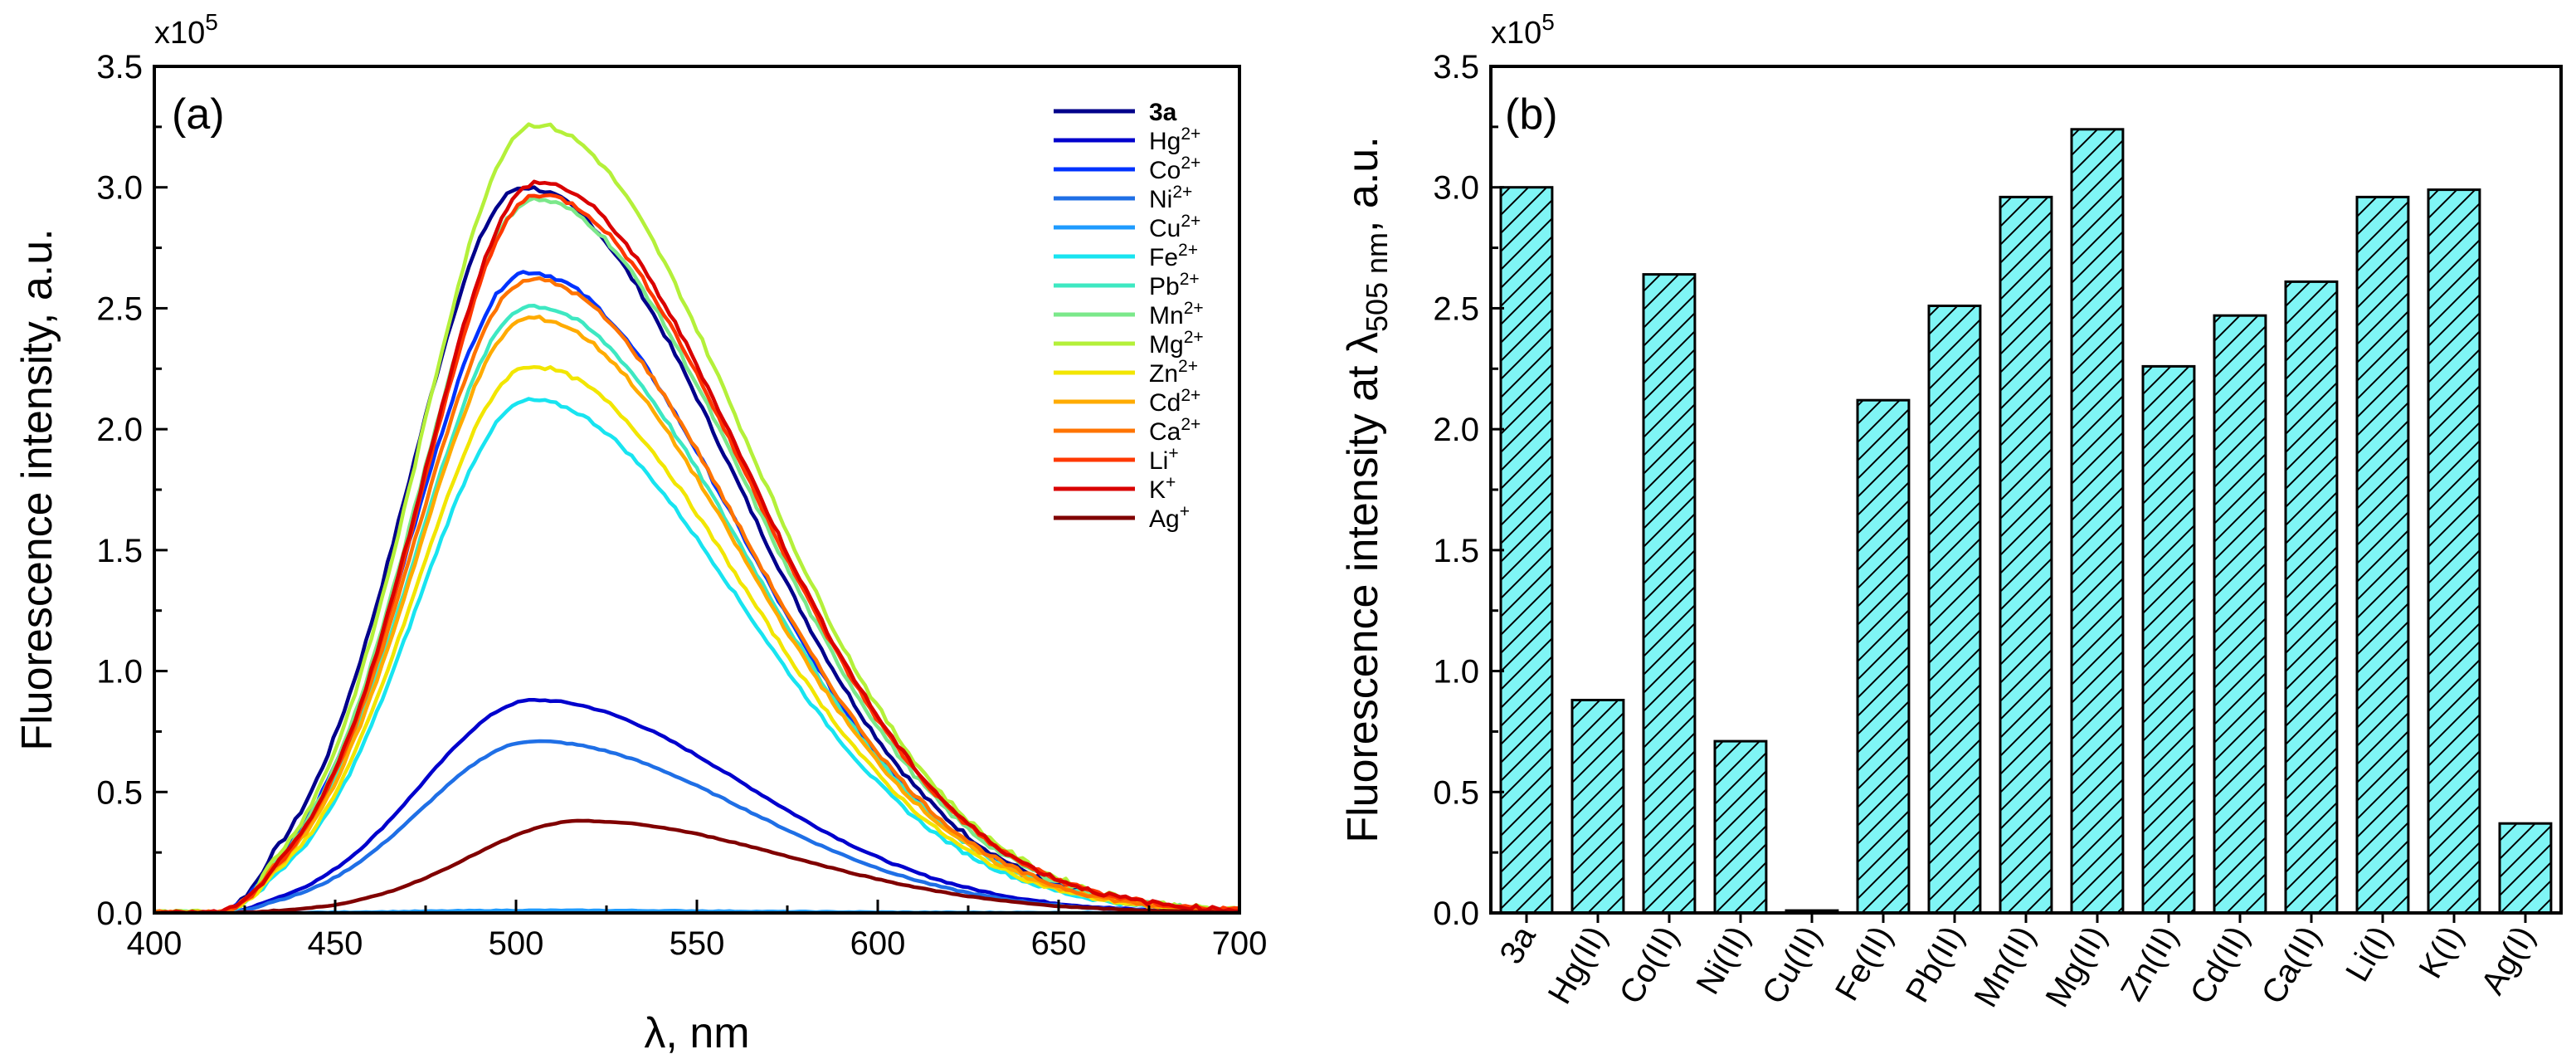 The image size is (2576, 1059). I want to click on bar-feii, so click(1883, 656).